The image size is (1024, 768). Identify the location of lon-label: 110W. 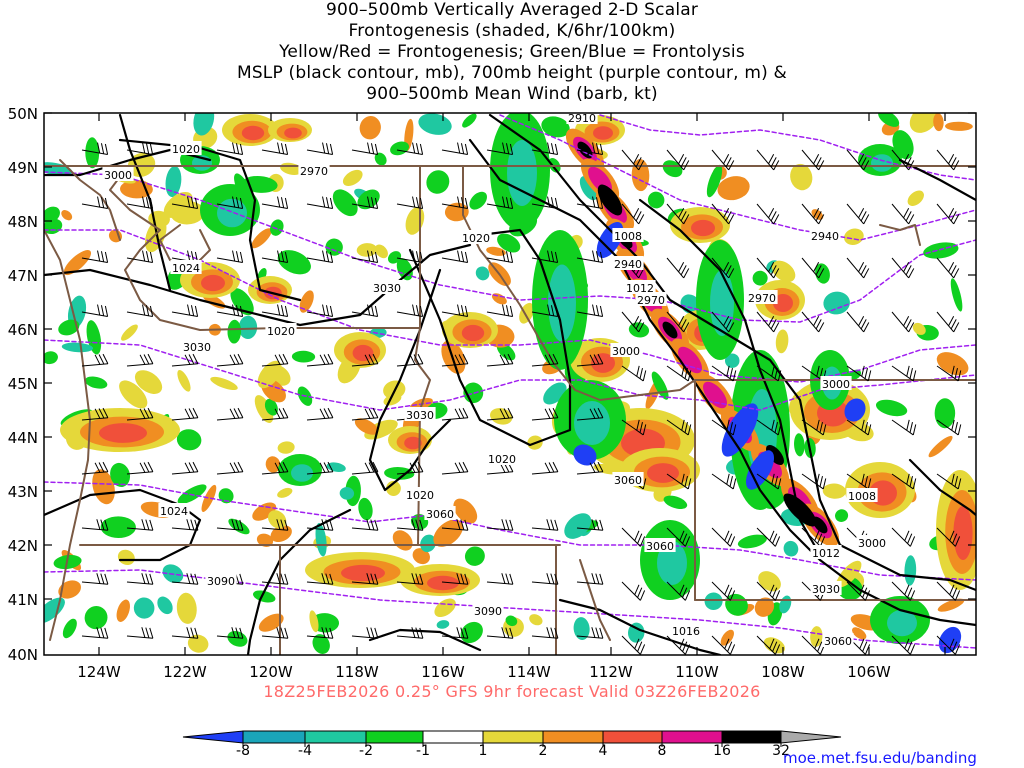
(697, 672).